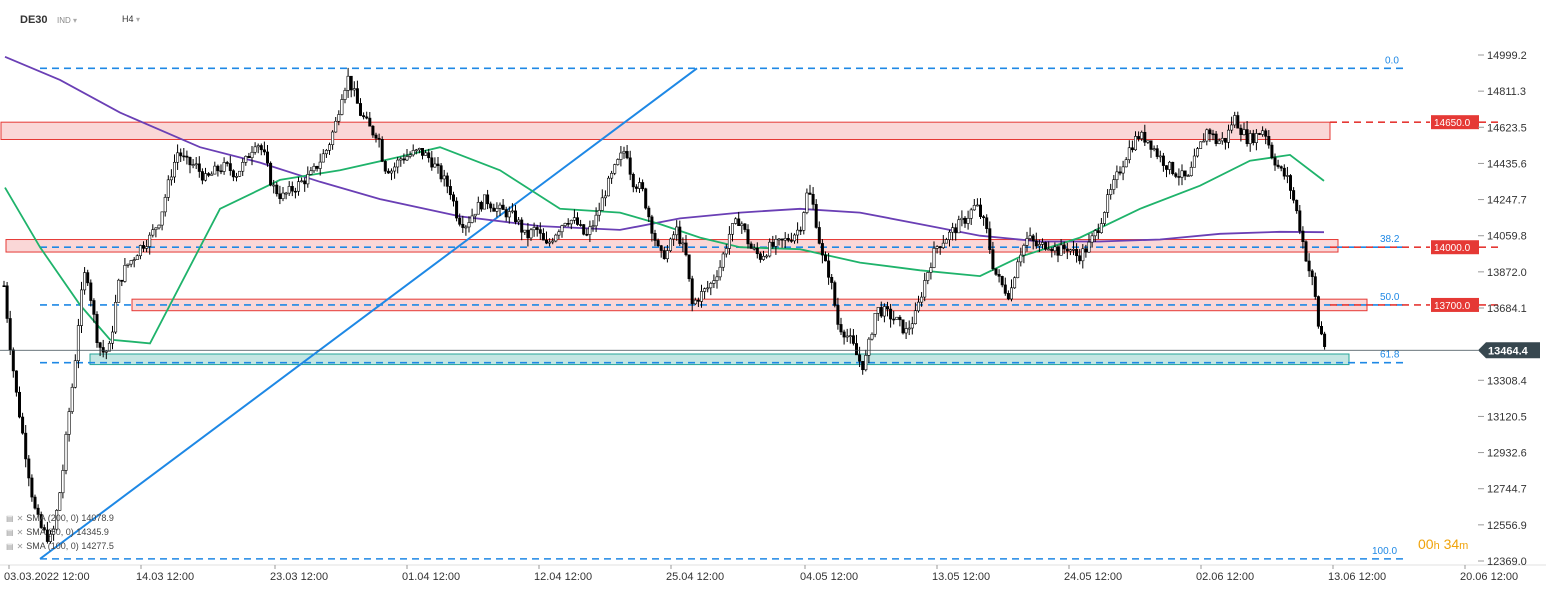  Describe the element at coordinates (1451, 544) in the screenshot. I see `countdown-minutes: 34` at that location.